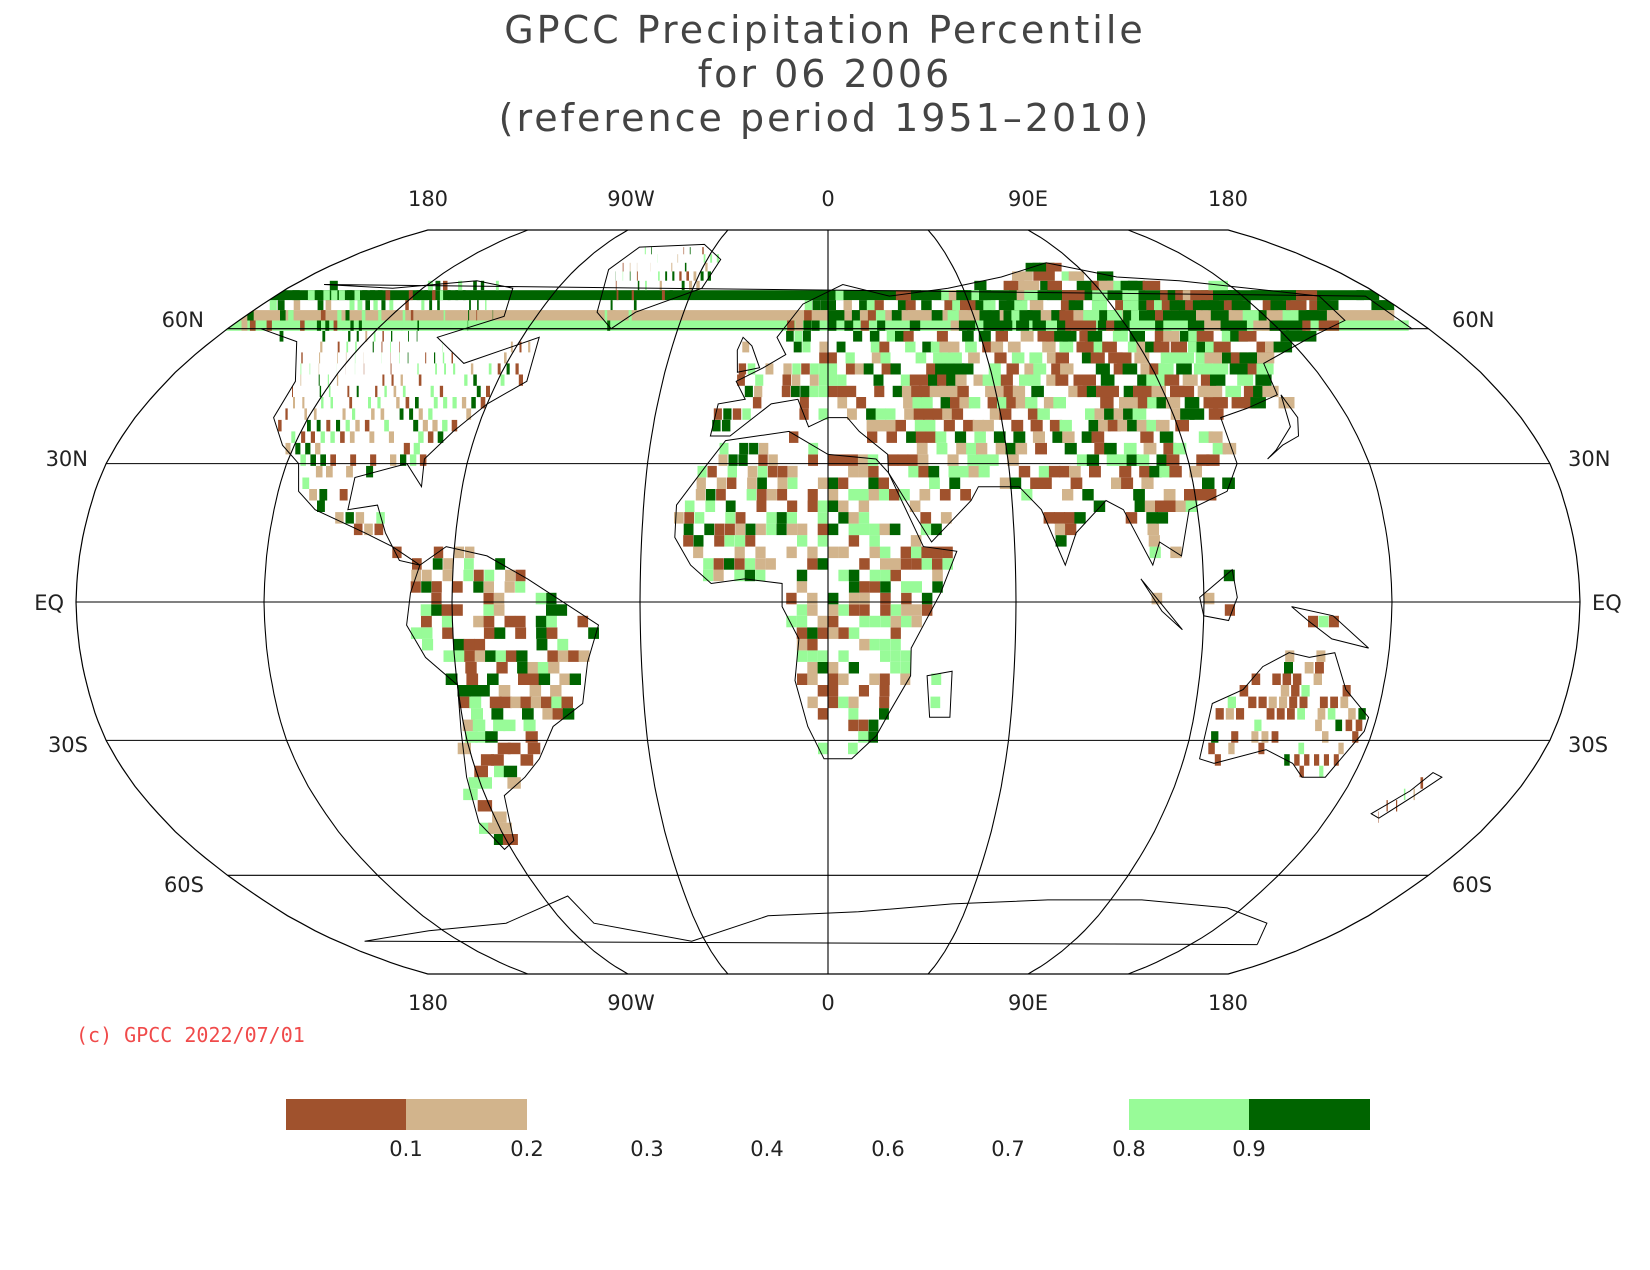  I want to click on coastline-nz, so click(1406, 795).